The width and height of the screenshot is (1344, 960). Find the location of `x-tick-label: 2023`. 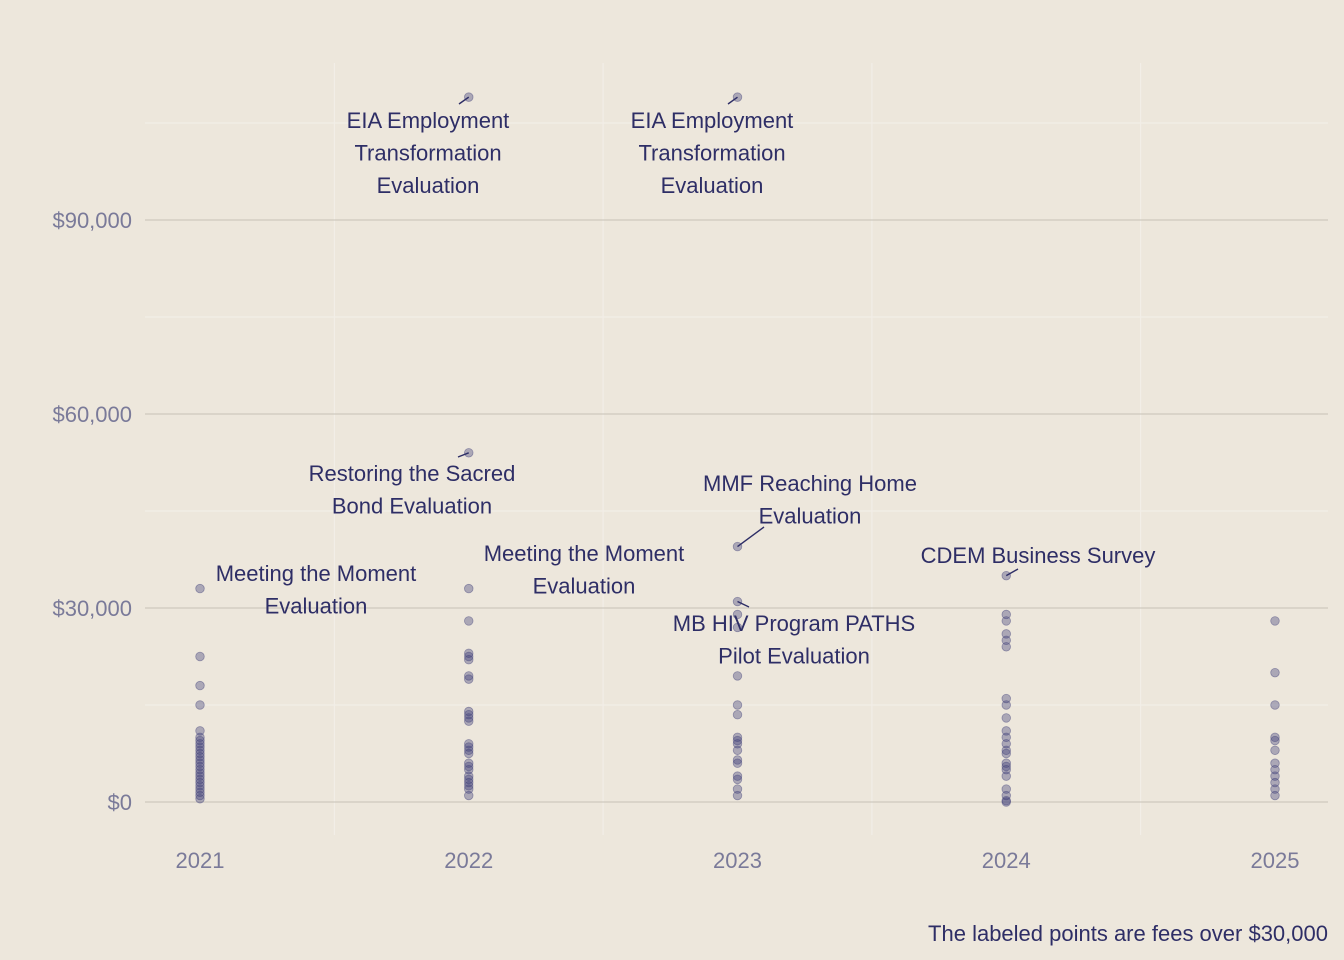

x-tick-label: 2023 is located at coordinates (737, 860).